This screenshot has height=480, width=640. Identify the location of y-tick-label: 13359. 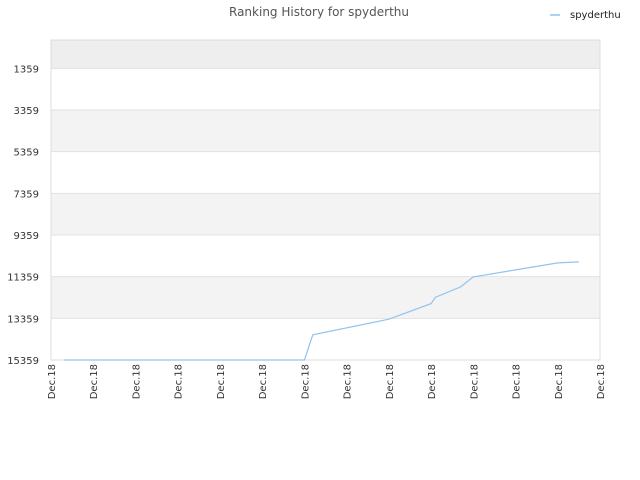
(23, 319).